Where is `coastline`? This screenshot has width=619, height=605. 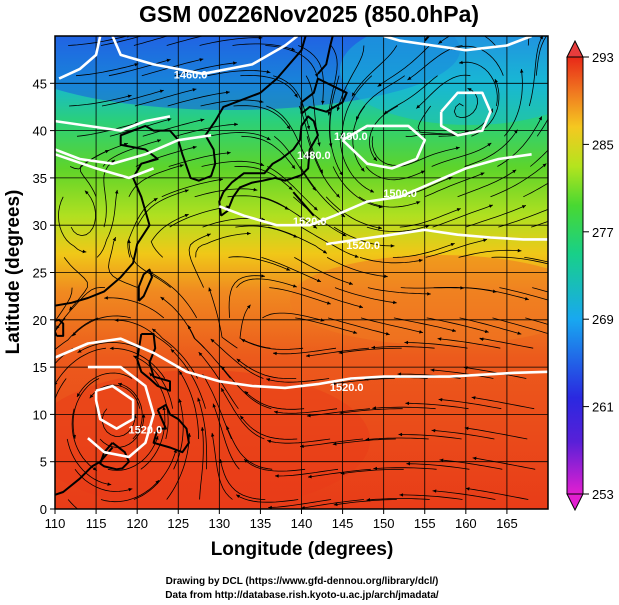 coastline is located at coordinates (324, 96).